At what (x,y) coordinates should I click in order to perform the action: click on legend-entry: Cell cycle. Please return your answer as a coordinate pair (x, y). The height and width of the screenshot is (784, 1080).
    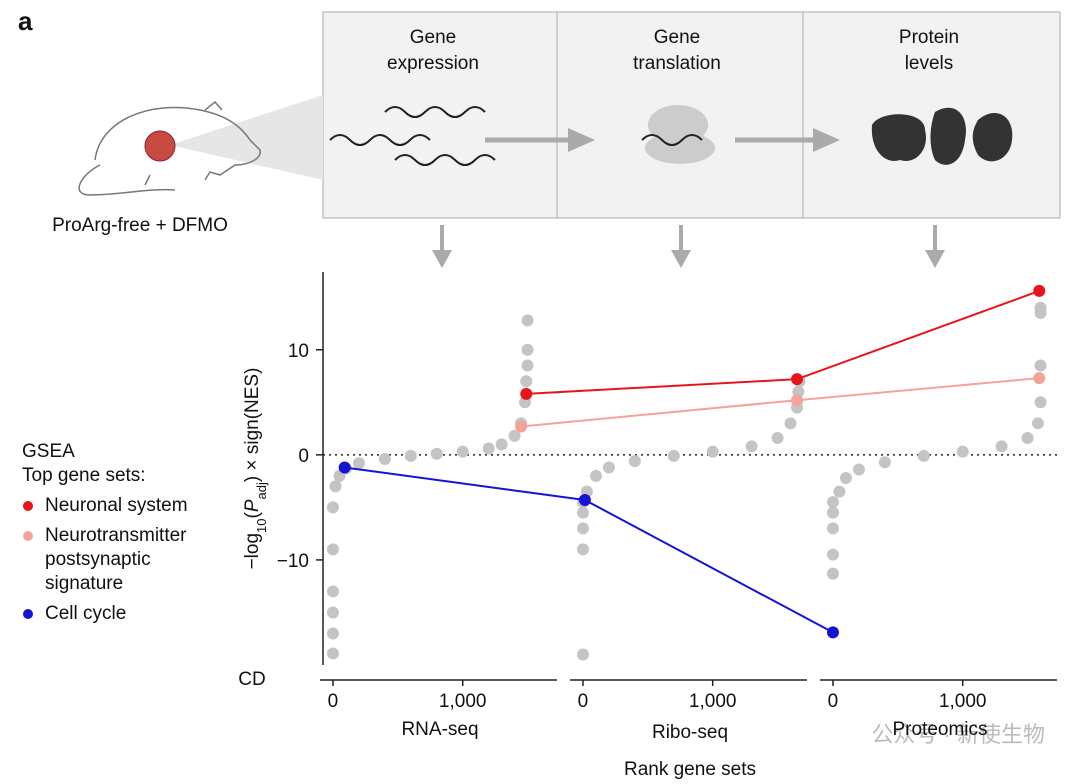
    Looking at the image, I should click on (122, 614).